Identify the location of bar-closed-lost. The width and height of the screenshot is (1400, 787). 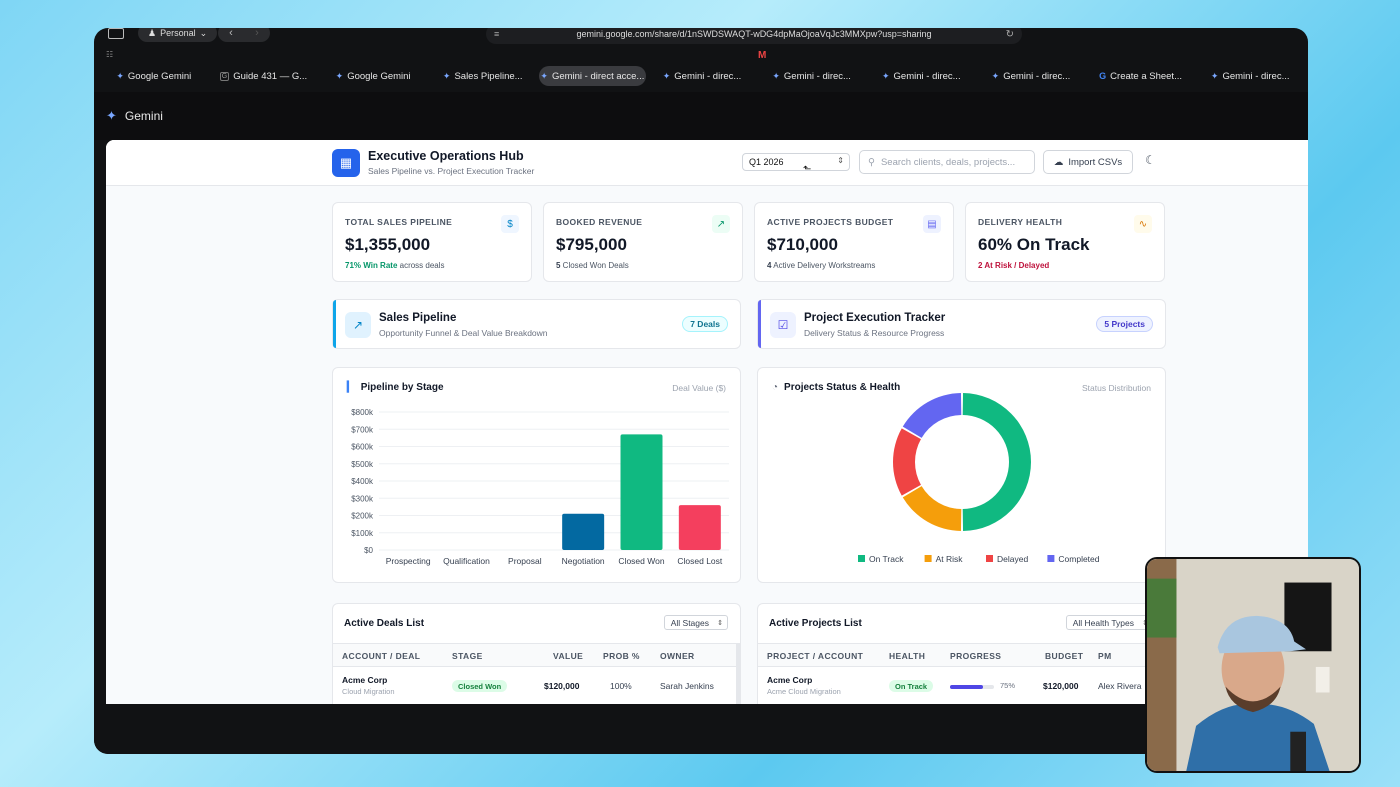
(699, 527).